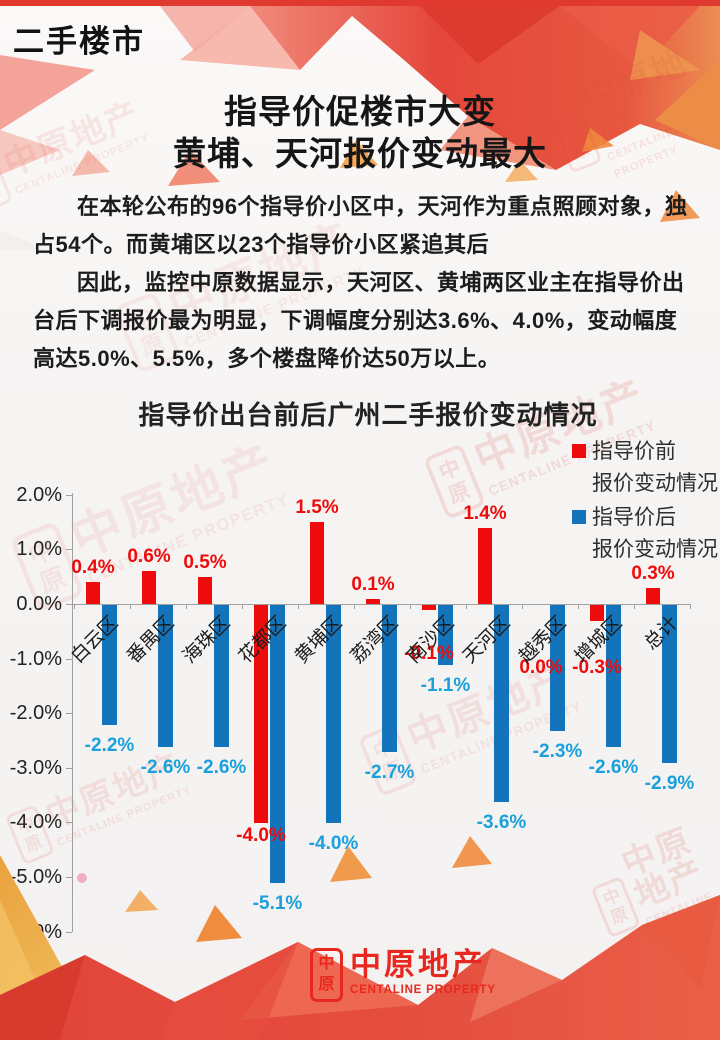 The width and height of the screenshot is (720, 1040). I want to click on page-title-line2: 黄埔、天河报价变动最大, so click(360, 153).